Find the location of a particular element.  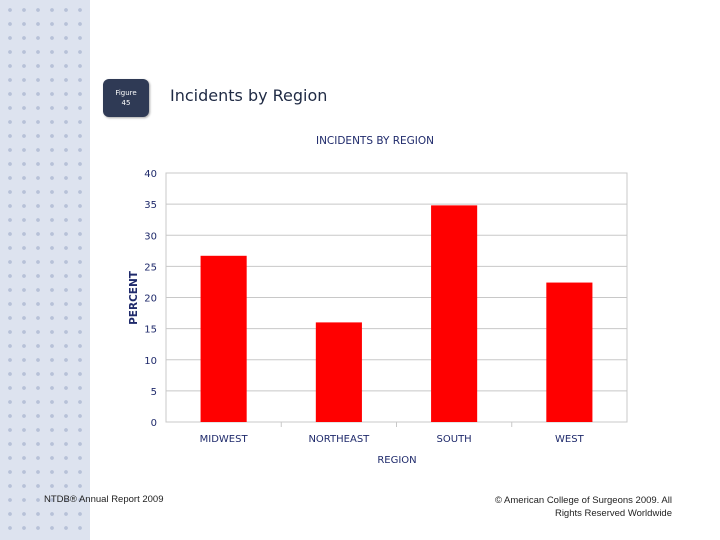

figure-badge: Figure 45 is located at coordinates (126, 98).